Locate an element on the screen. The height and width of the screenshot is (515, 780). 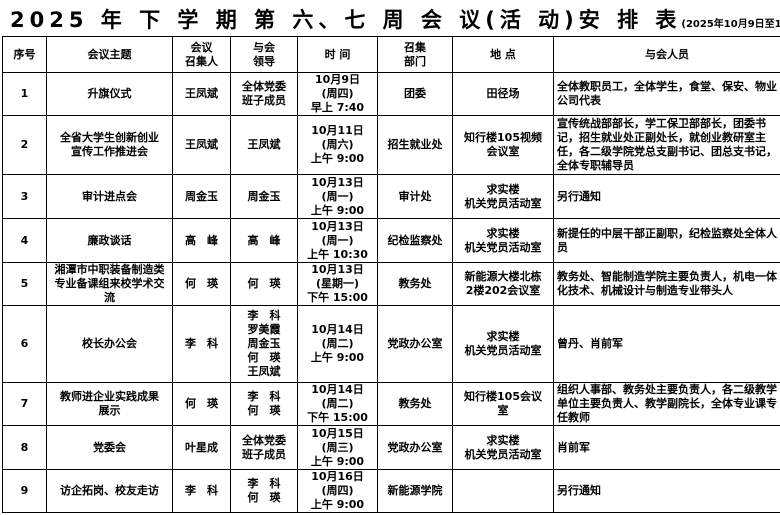
cell-time: 10月13日 (周一) 上午 9:00 is located at coordinates (337, 196).